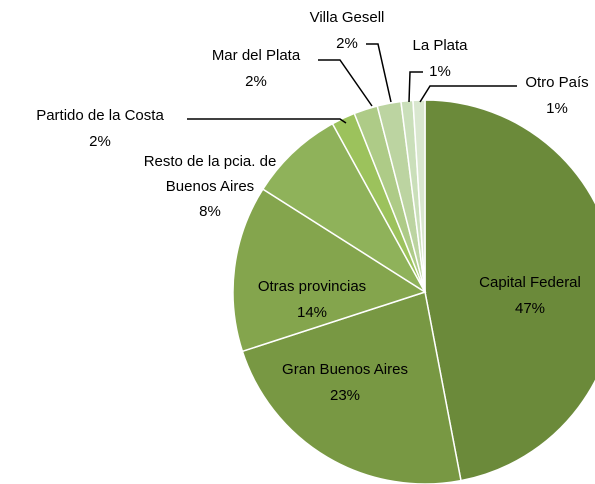 Image resolution: width=595 pixels, height=484 pixels. I want to click on value-label: 47%, so click(530, 308).